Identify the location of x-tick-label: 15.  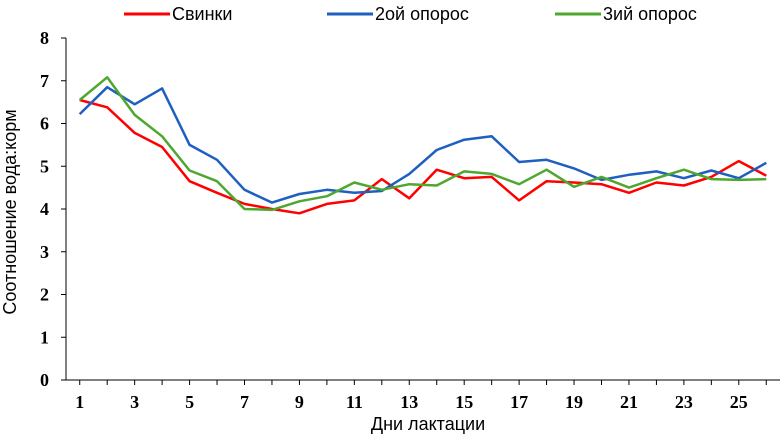
(464, 402).